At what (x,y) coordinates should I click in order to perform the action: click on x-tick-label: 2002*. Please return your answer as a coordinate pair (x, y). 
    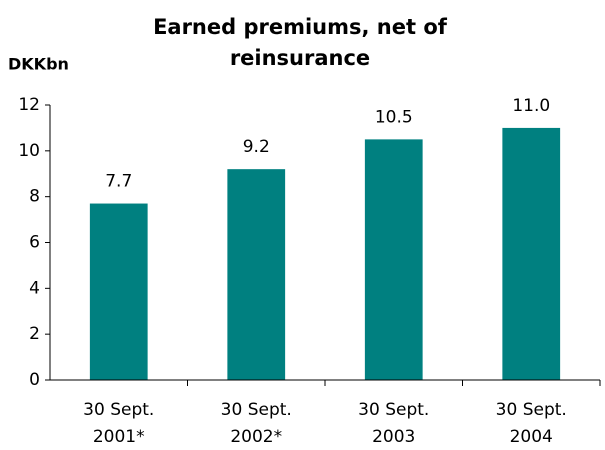
    Looking at the image, I should click on (256, 437).